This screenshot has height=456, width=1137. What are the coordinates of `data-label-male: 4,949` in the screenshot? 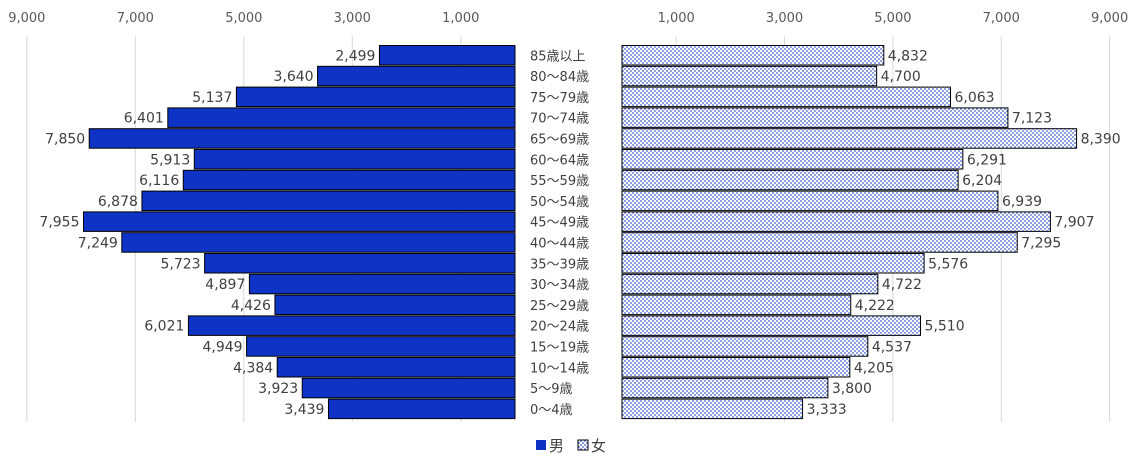 It's located at (222, 347).